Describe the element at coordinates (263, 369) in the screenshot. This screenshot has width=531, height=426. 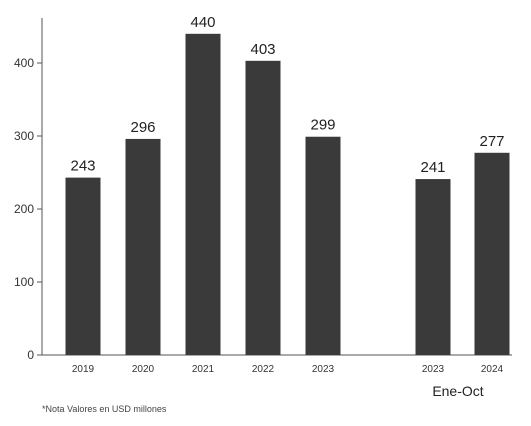
I see `category-label: 2022` at that location.